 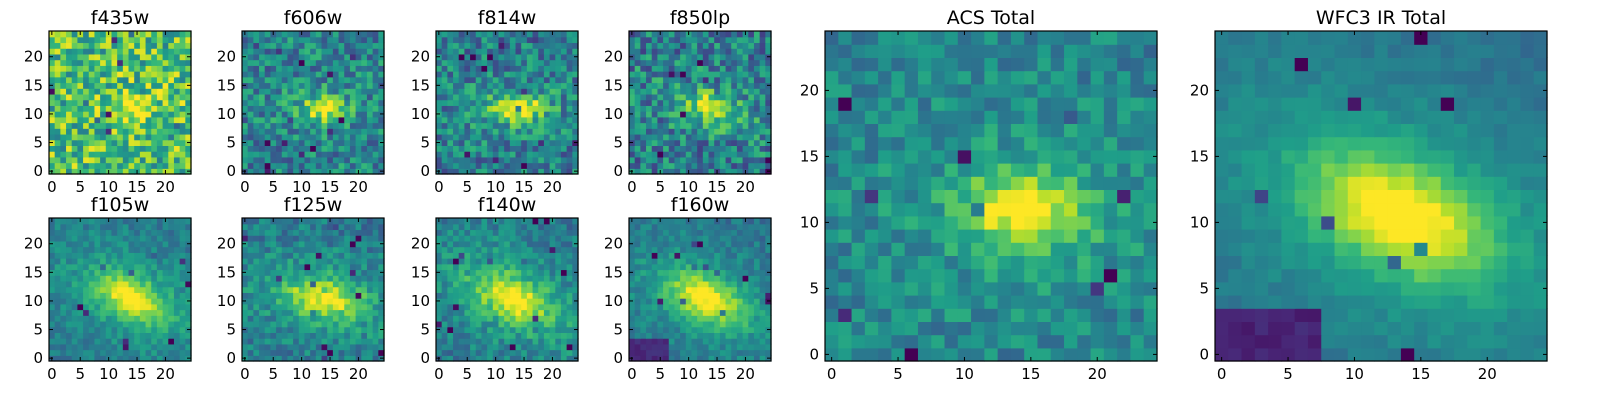 What do you see at coordinates (226, 301) in the screenshot?
I see `y-tick-label: 10` at bounding box center [226, 301].